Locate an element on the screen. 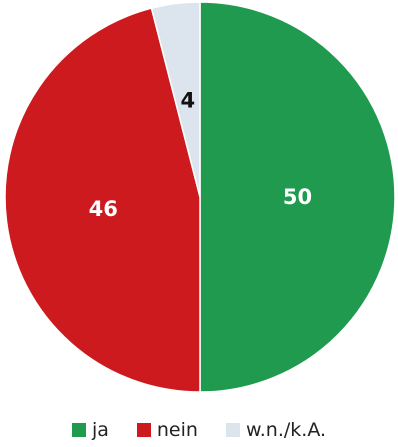  data-label-ja: 50 is located at coordinates (297, 197).